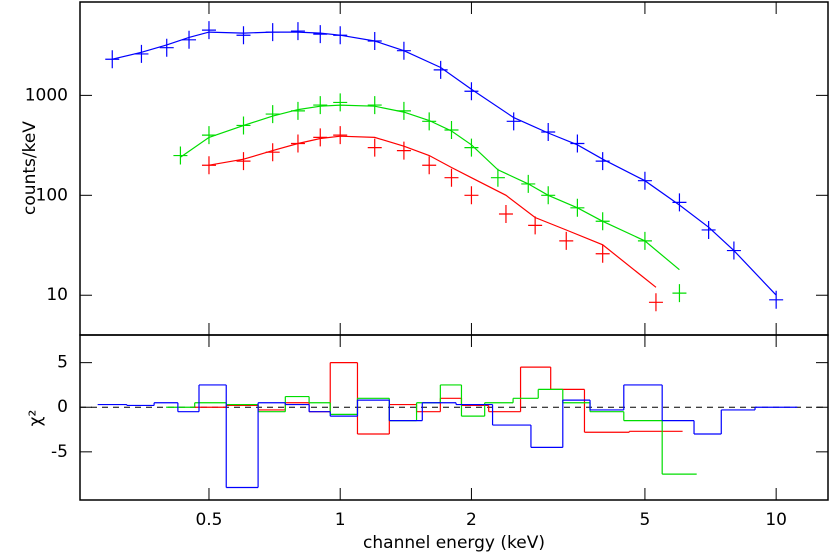 Image resolution: width=830 pixels, height=555 pixels. What do you see at coordinates (36, 418) in the screenshot?
I see `y-axis-label: χ²` at bounding box center [36, 418].